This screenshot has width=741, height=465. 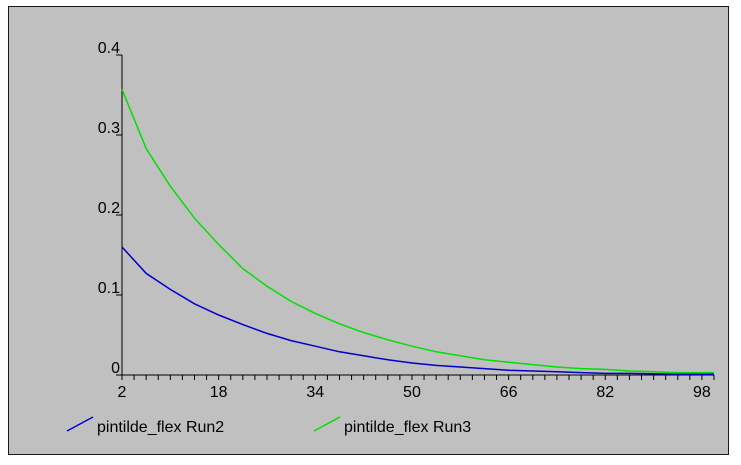 What do you see at coordinates (219, 392) in the screenshot?
I see `x-tick-label: 18` at bounding box center [219, 392].